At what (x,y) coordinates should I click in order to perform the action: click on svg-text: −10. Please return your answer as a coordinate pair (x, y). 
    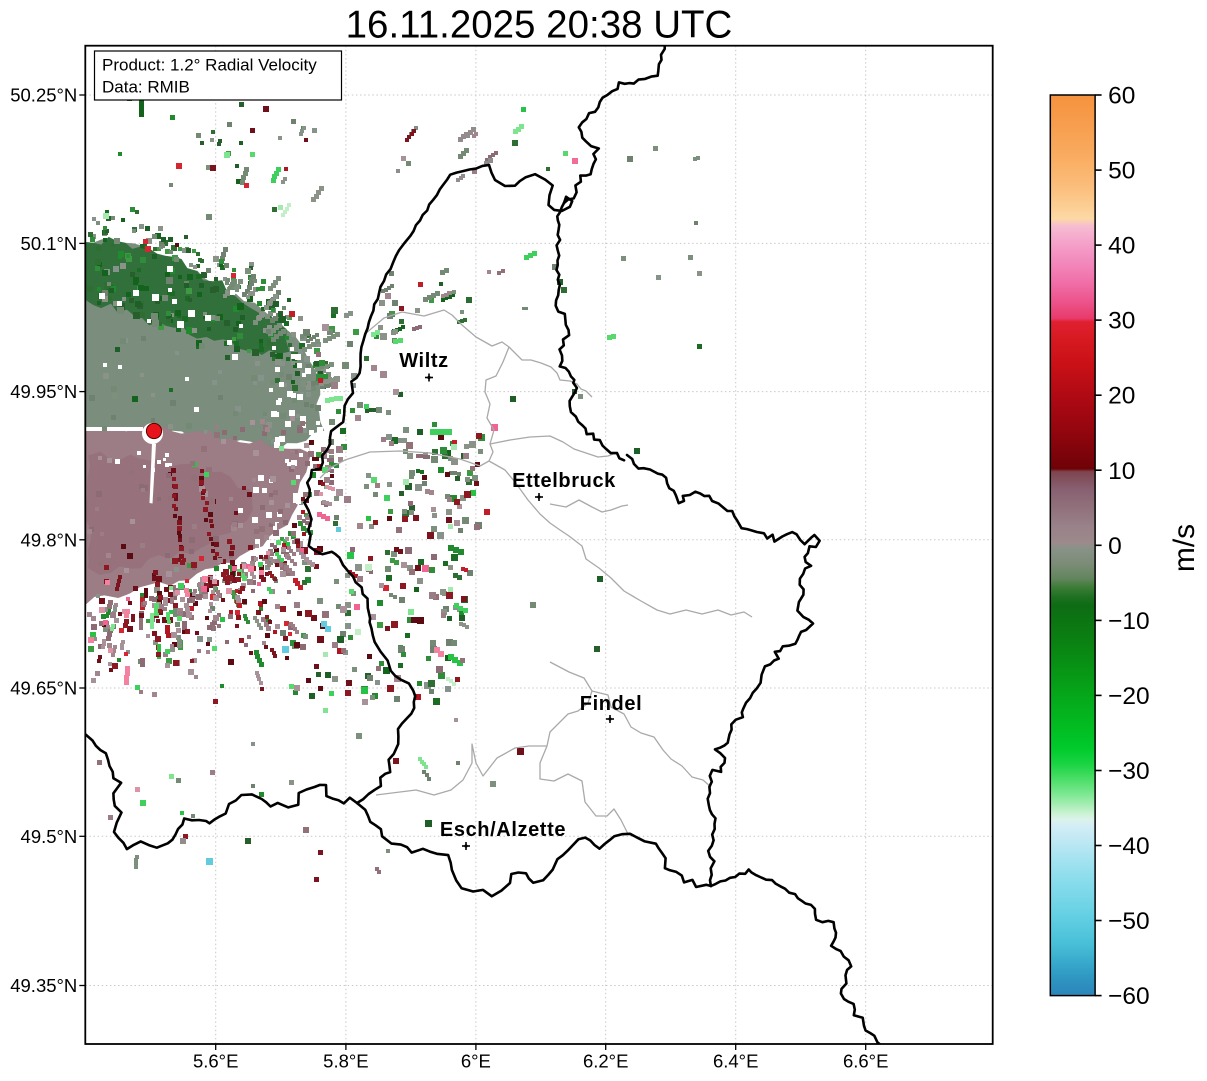
    Looking at the image, I should click on (1129, 621).